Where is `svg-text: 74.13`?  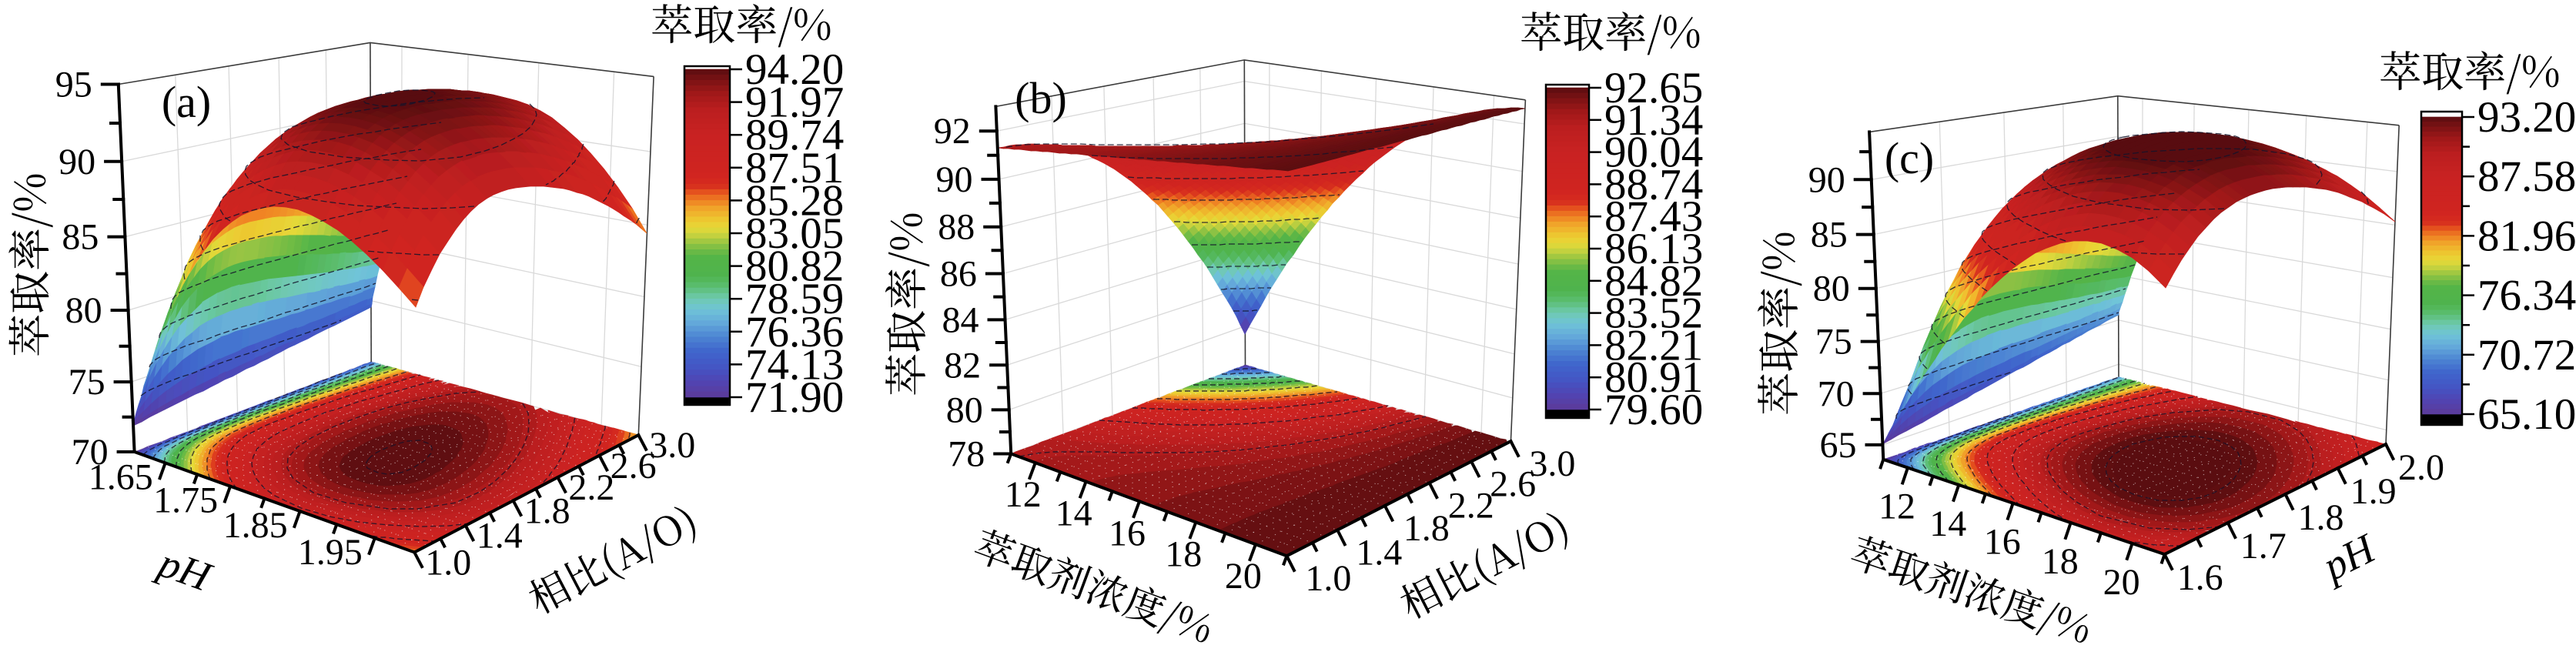 svg-text: 74.13 is located at coordinates (794, 364).